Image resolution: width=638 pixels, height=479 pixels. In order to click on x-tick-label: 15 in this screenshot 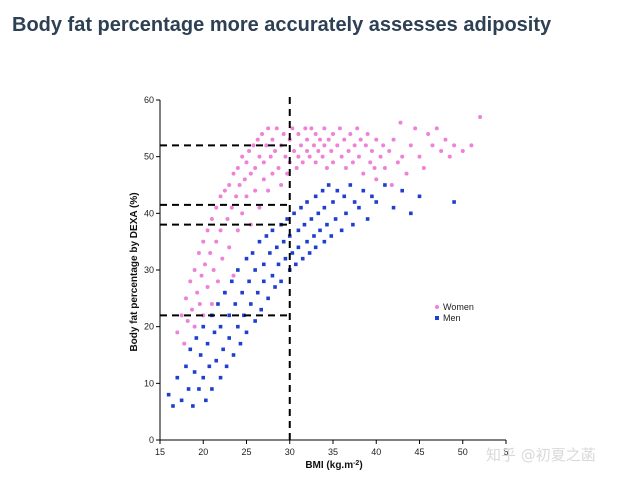, I will do `click(160, 452)`.